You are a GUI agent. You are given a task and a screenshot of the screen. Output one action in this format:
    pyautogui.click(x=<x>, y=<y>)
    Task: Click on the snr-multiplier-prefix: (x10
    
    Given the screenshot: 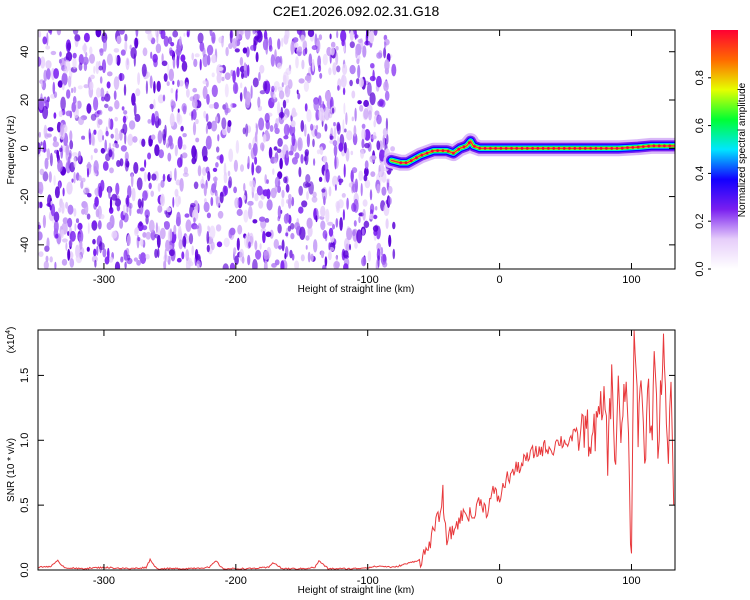 What is the action you would take?
    pyautogui.click(x=11, y=343)
    